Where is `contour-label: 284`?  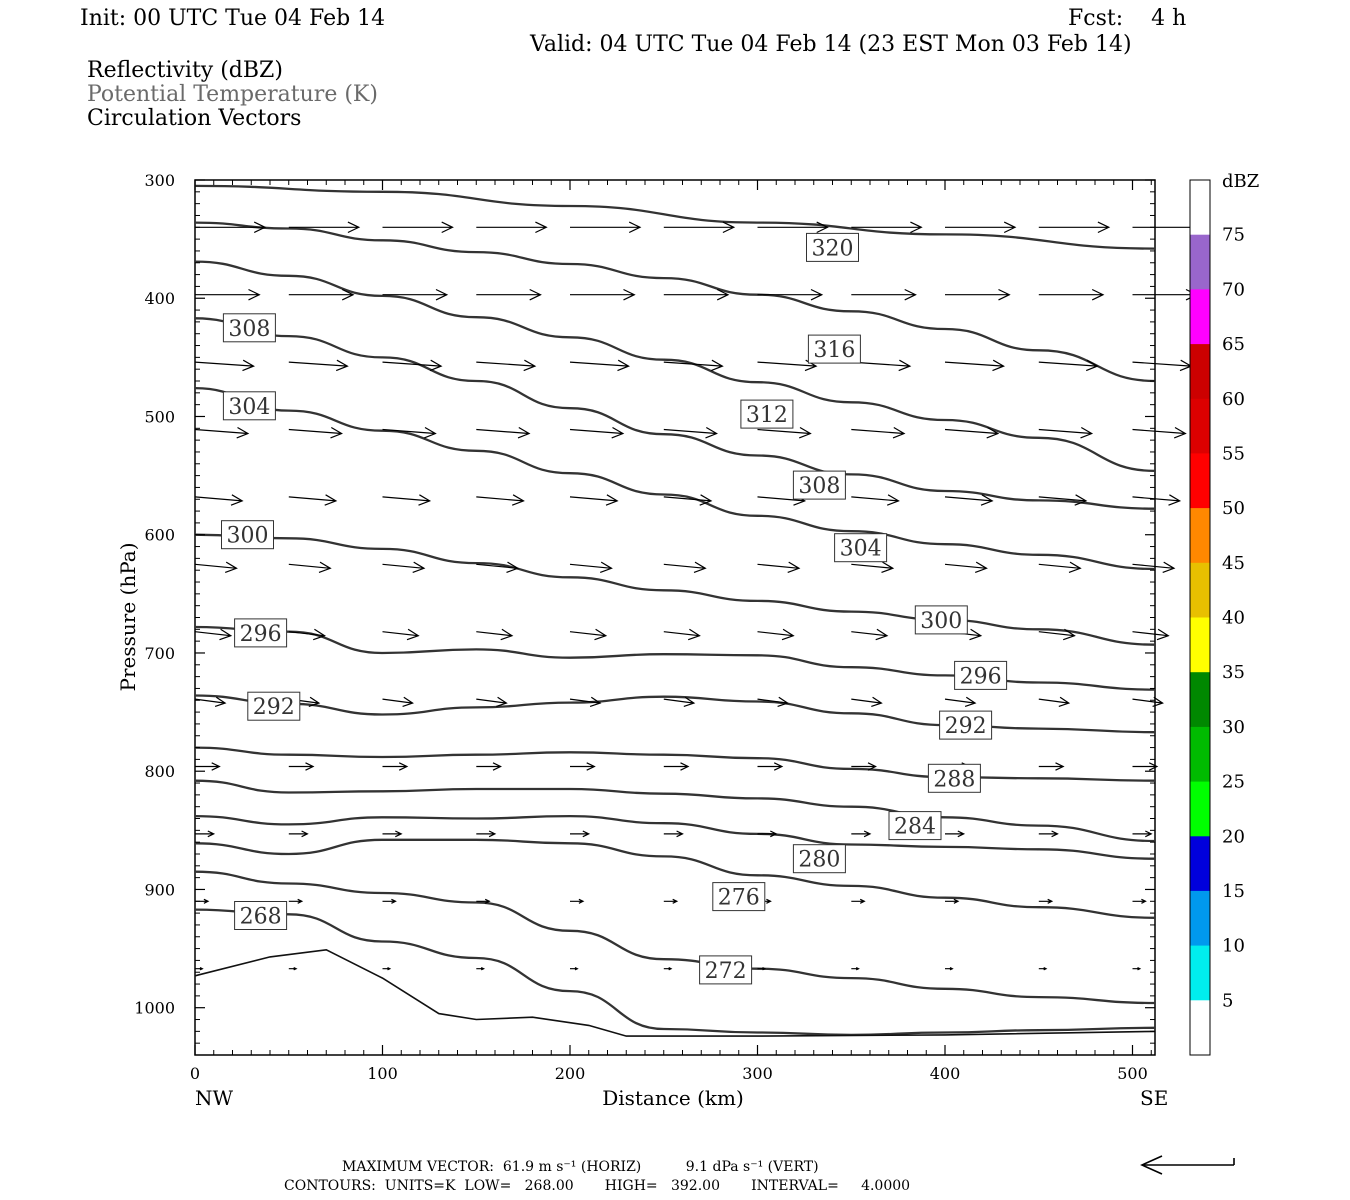
contour-label: 284 is located at coordinates (915, 827).